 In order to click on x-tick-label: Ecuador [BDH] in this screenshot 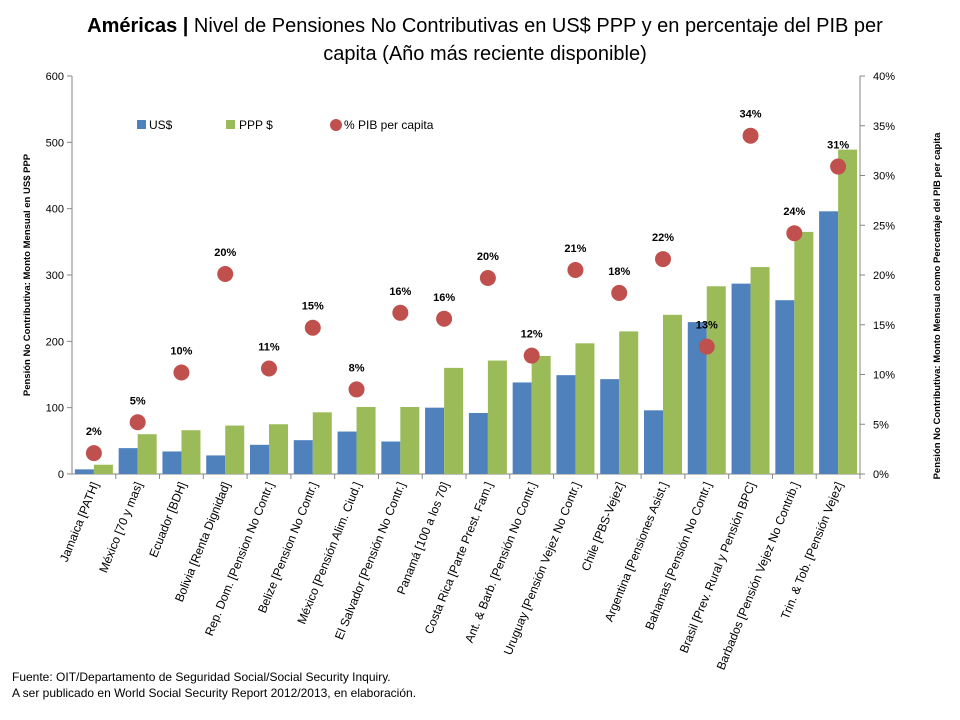, I will do `click(167, 519)`.